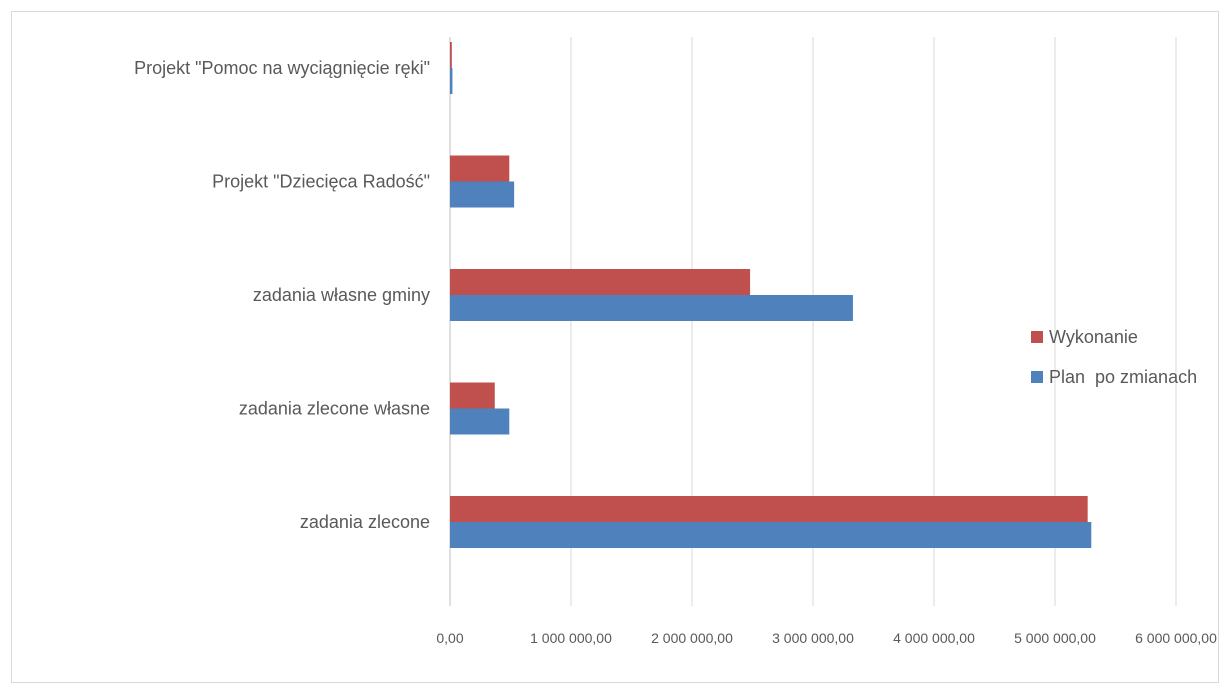 The image size is (1231, 694). What do you see at coordinates (341, 295) in the screenshot?
I see `category-label: zadania własne gminy` at bounding box center [341, 295].